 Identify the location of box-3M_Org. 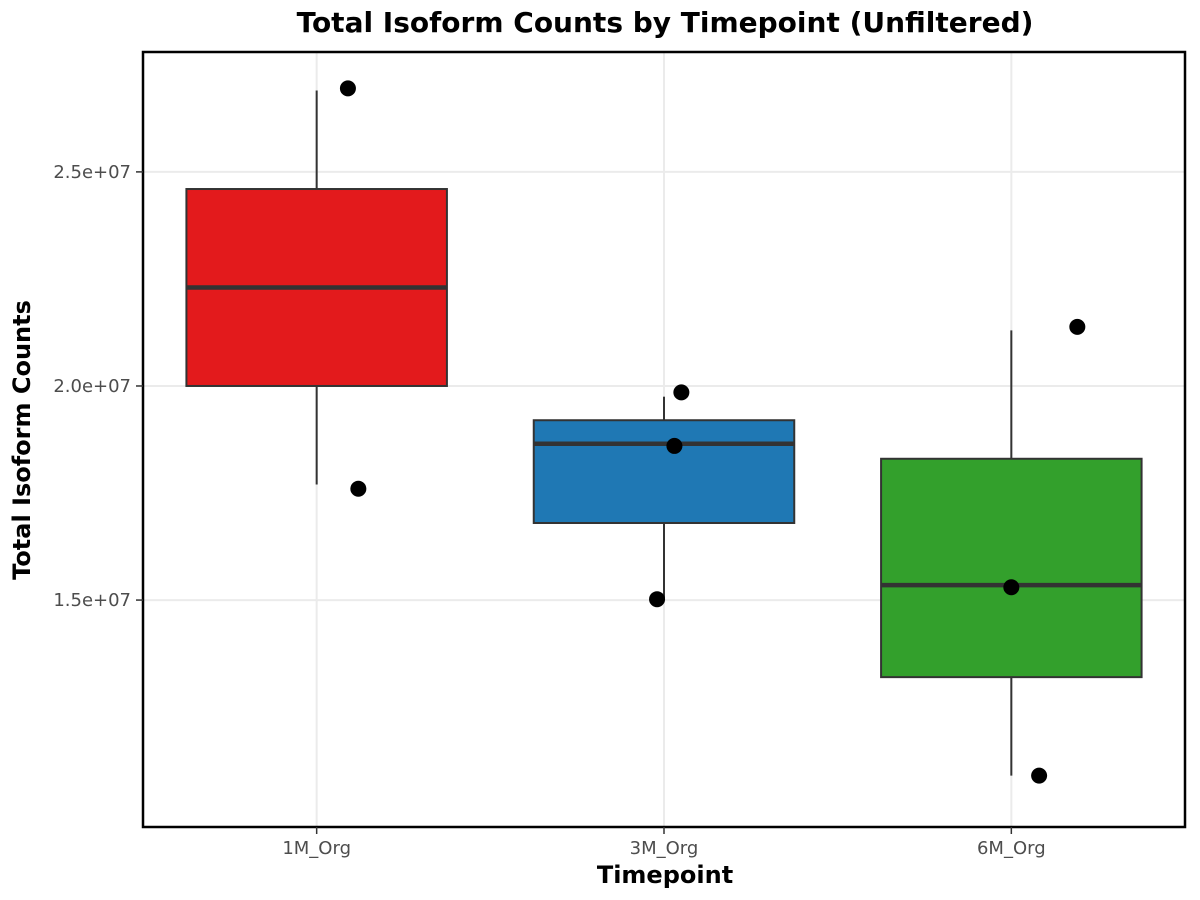
(664, 471).